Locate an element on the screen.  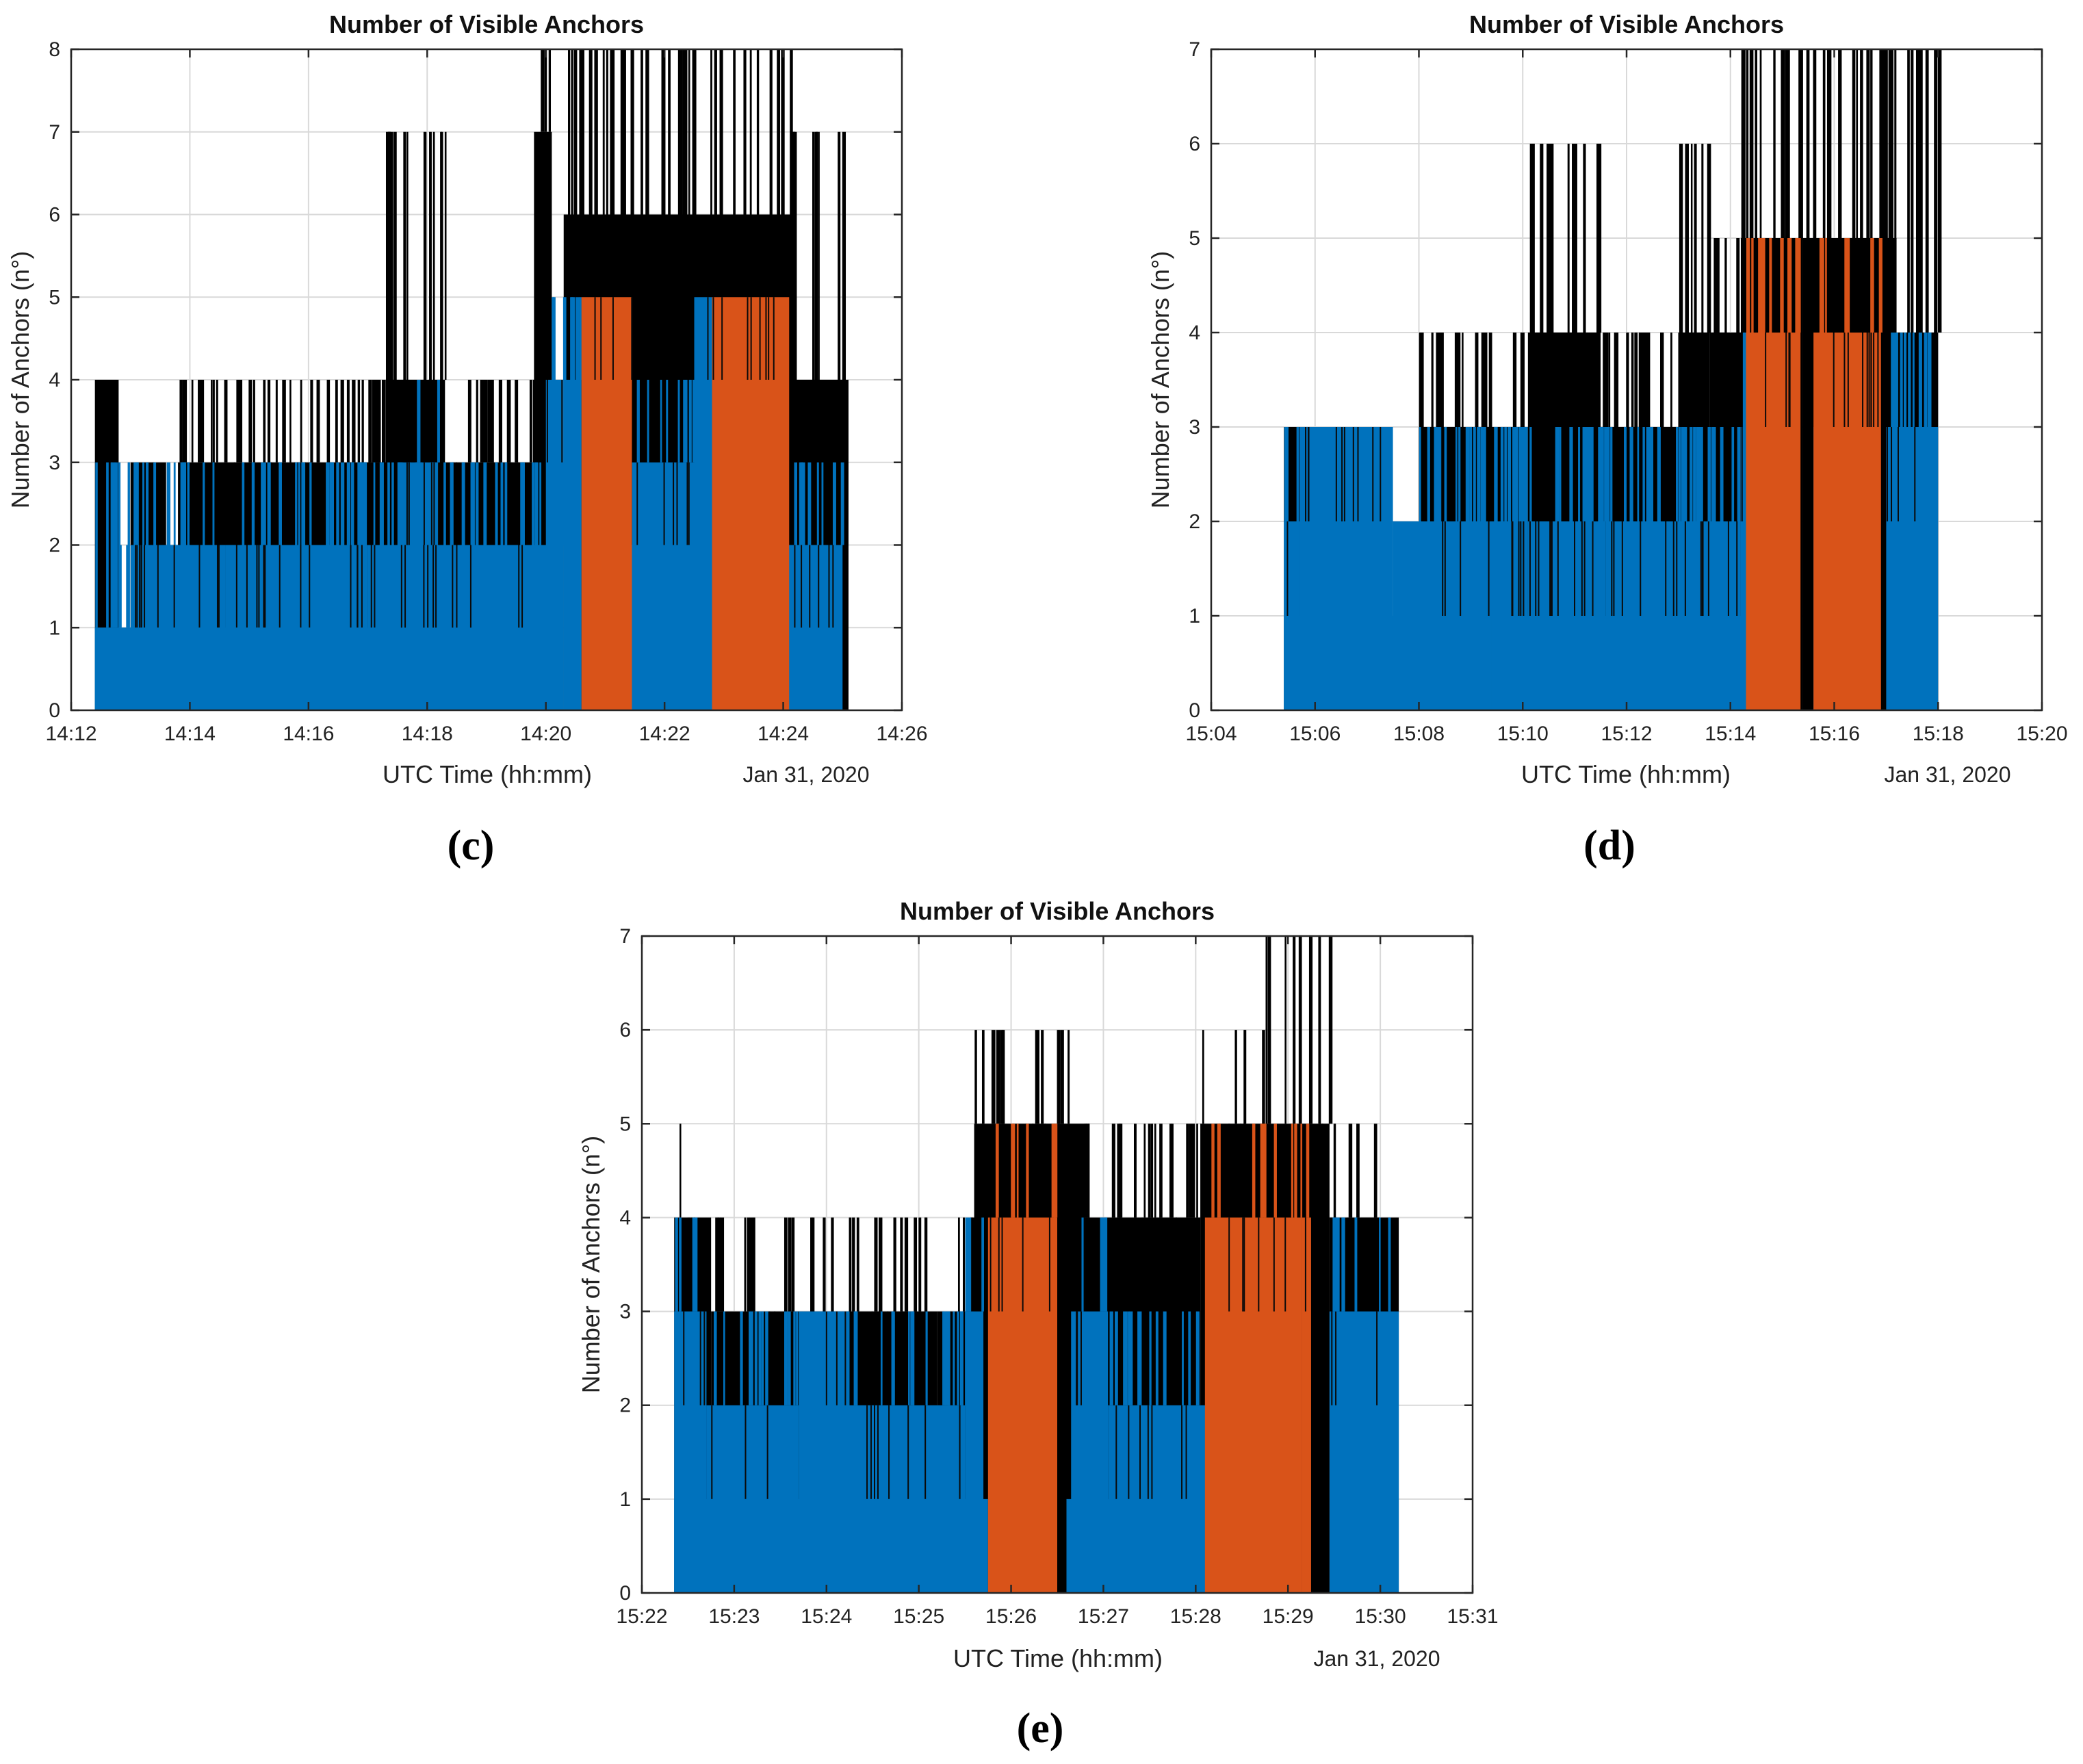
y-tick-label: 1 is located at coordinates (1194, 616).